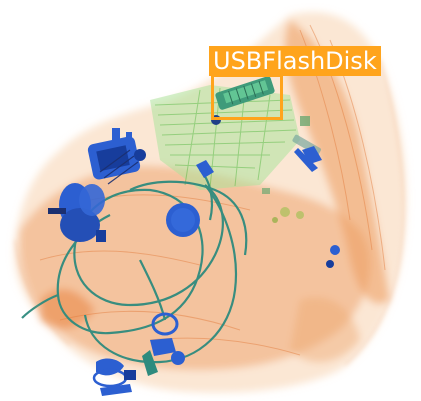 This screenshot has height=401, width=421. What do you see at coordinates (138, 354) in the screenshot?
I see `bottom-metal-items` at bounding box center [138, 354].